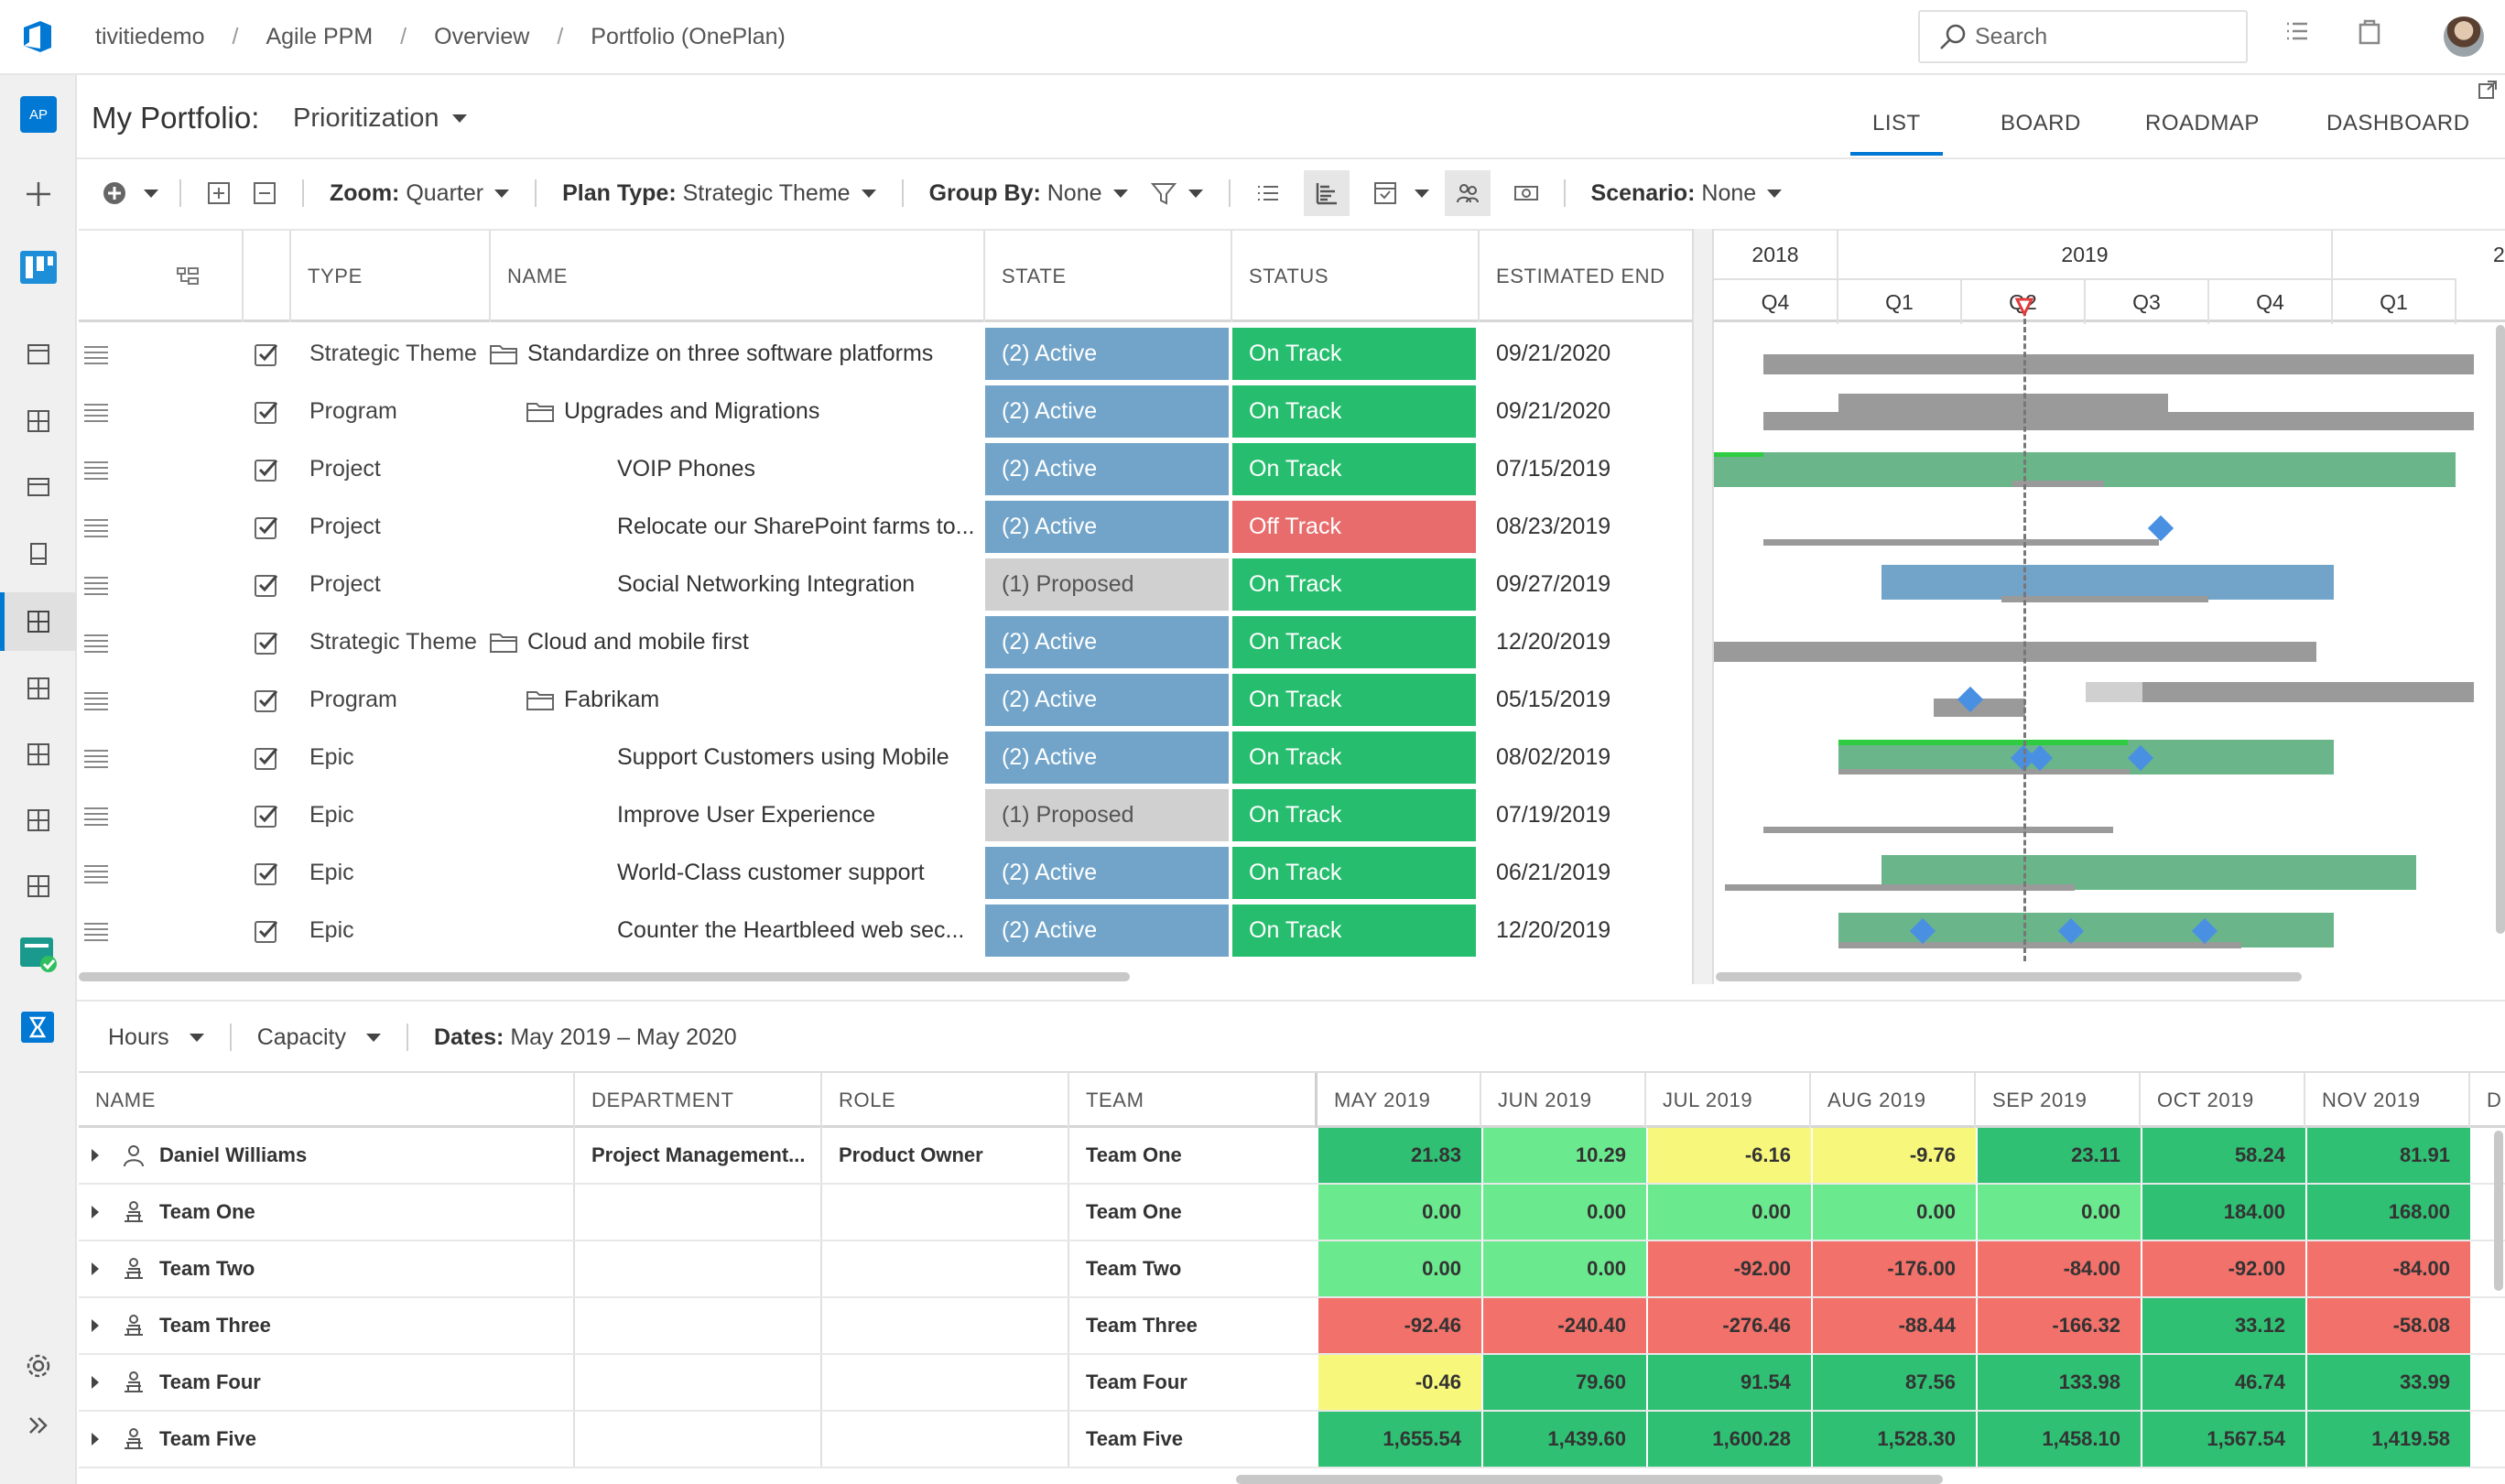 The image size is (2505, 1484). What do you see at coordinates (1354, 527) in the screenshot?
I see `status-badge: Off Track` at bounding box center [1354, 527].